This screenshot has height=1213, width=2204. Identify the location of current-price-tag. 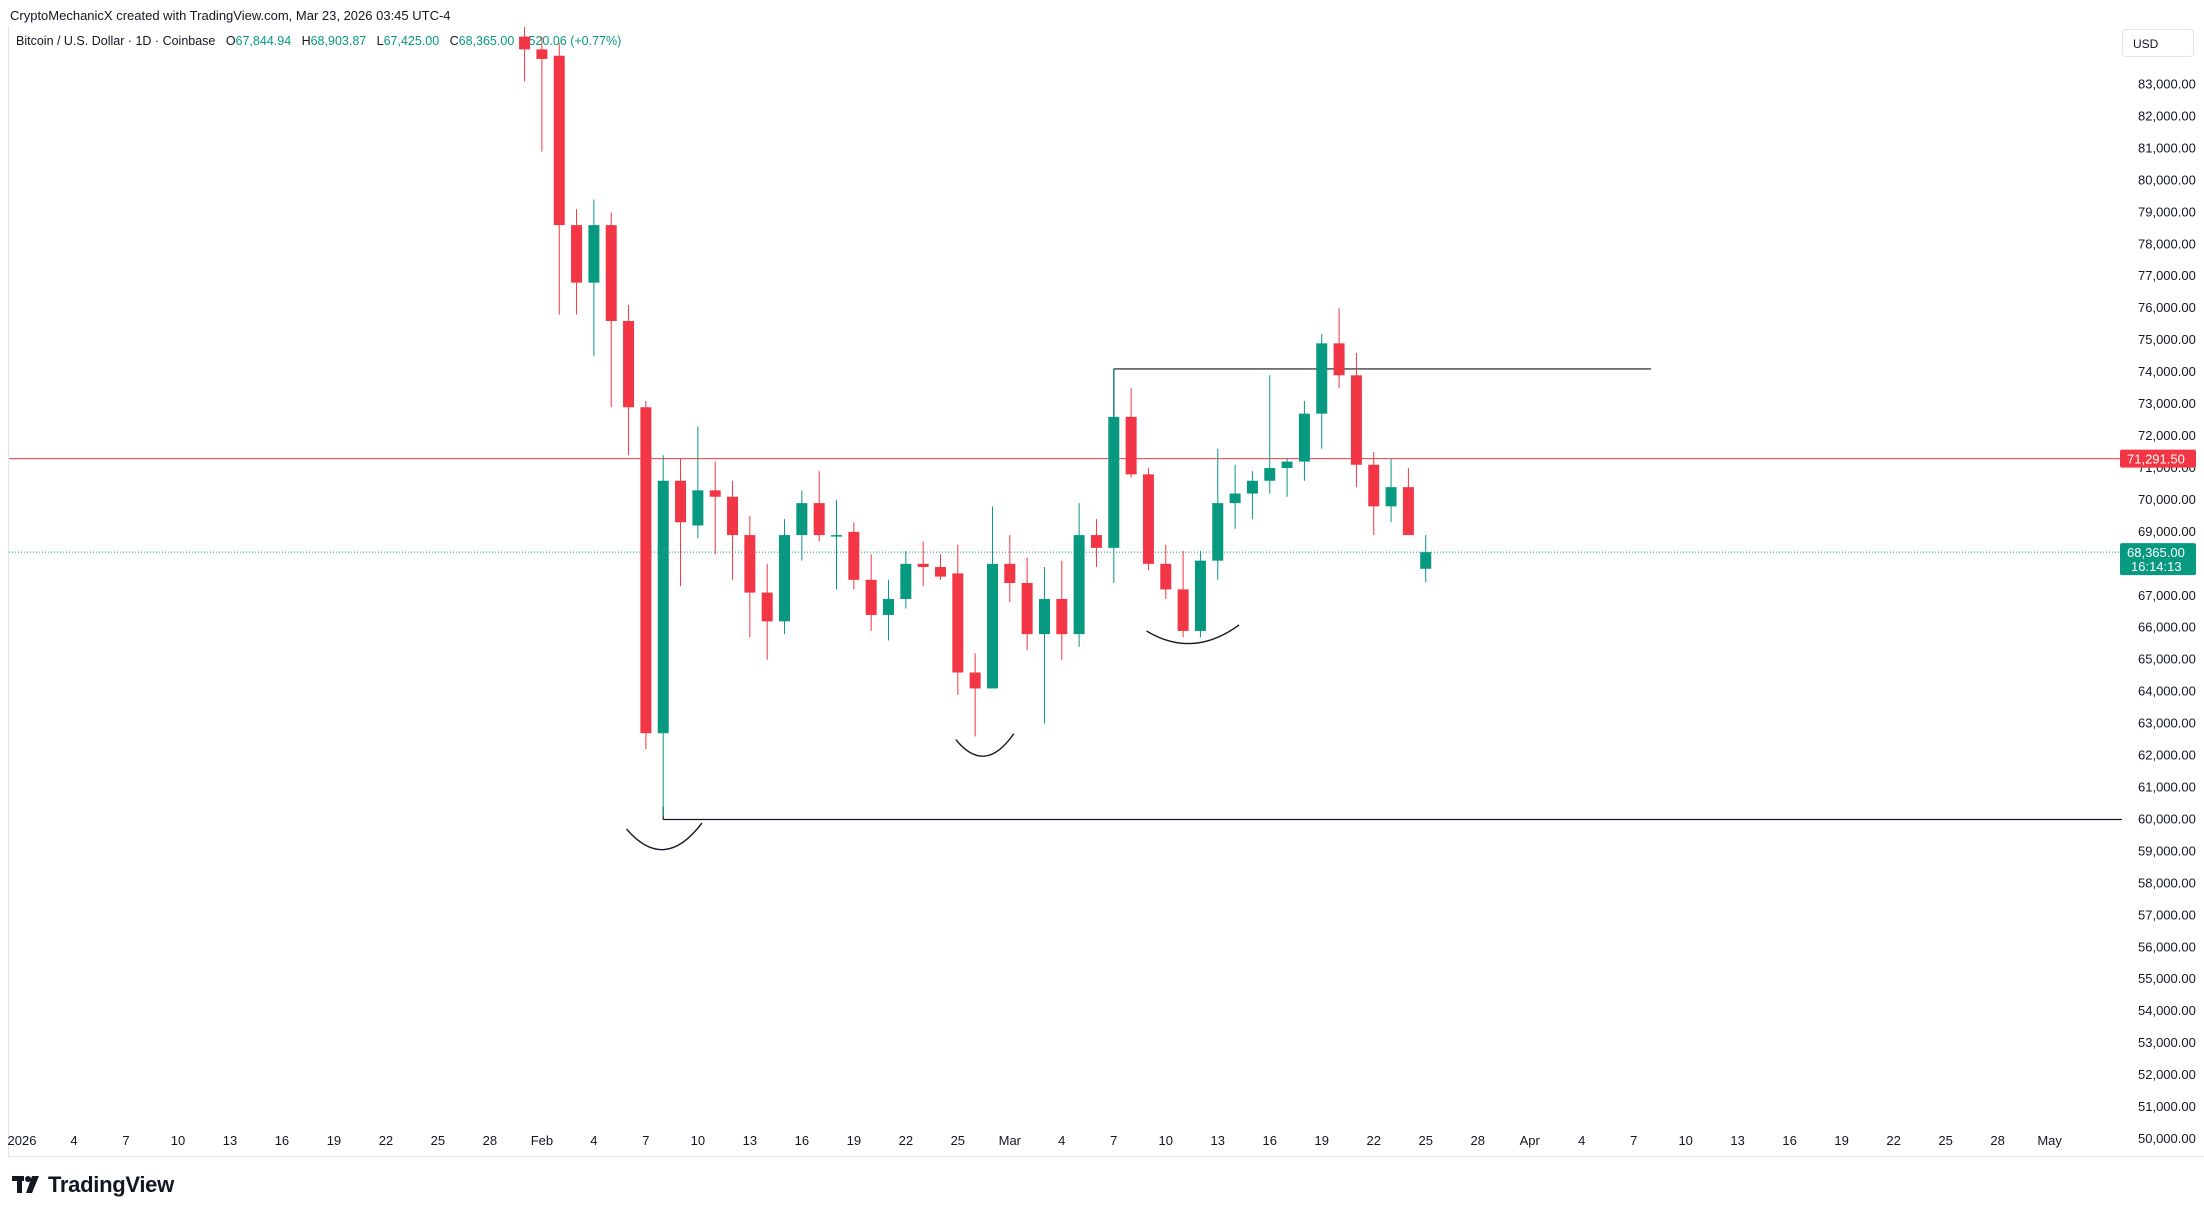
(2158, 559).